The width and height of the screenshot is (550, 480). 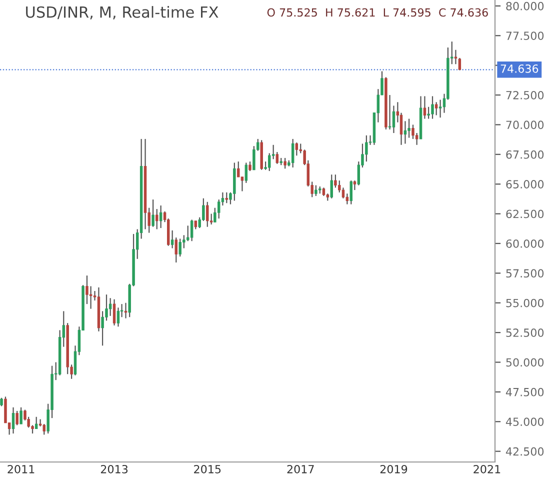 I want to click on y-tick-label: 42.500, so click(x=525, y=451).